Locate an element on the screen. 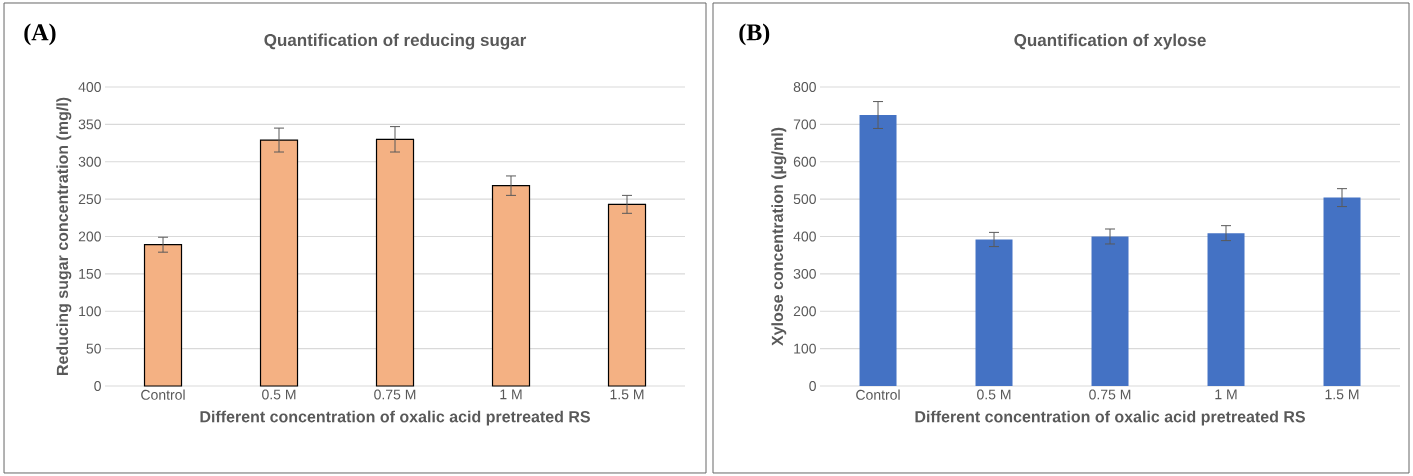 Image resolution: width=1413 pixels, height=476 pixels. y-tick-label: 150 is located at coordinates (90, 273).